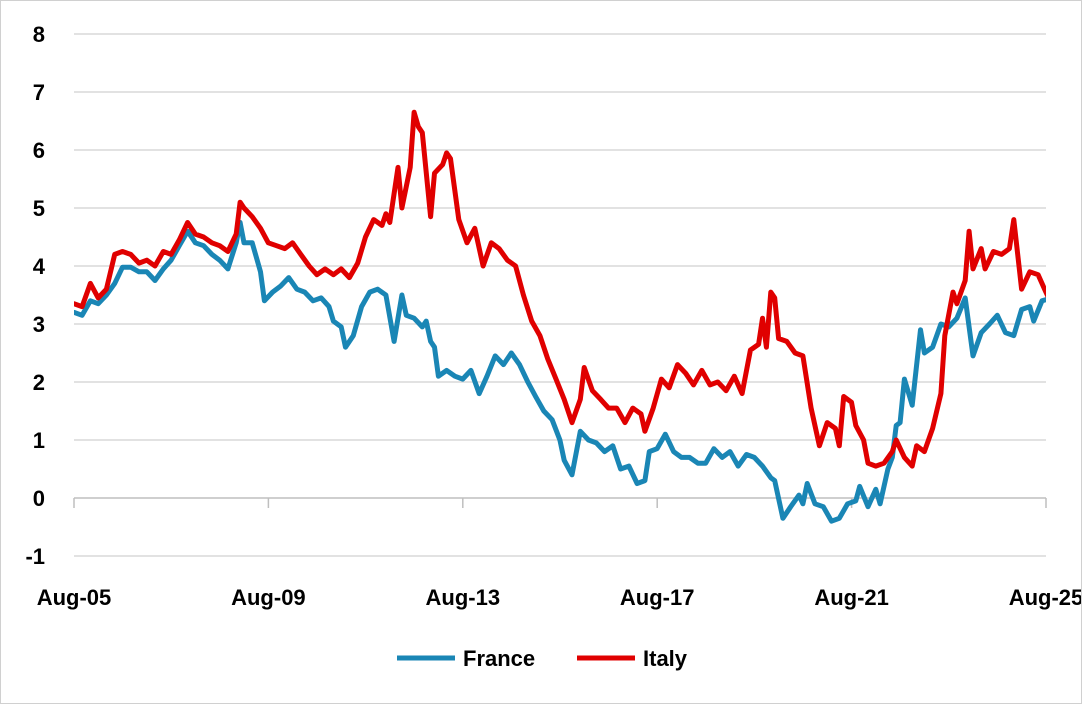 This screenshot has width=1082, height=708. I want to click on y-tick-label: 1, so click(39, 440).